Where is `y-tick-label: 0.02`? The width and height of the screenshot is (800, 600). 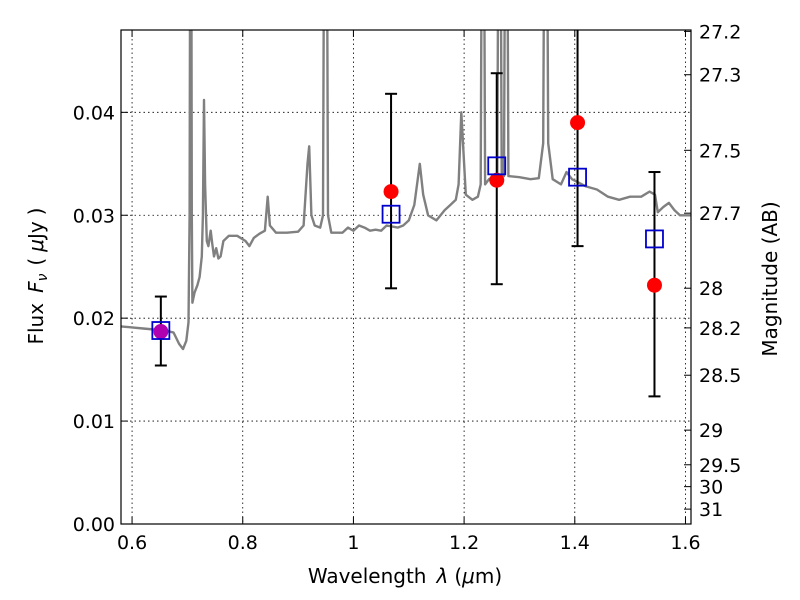 y-tick-label: 0.02 is located at coordinates (94, 319).